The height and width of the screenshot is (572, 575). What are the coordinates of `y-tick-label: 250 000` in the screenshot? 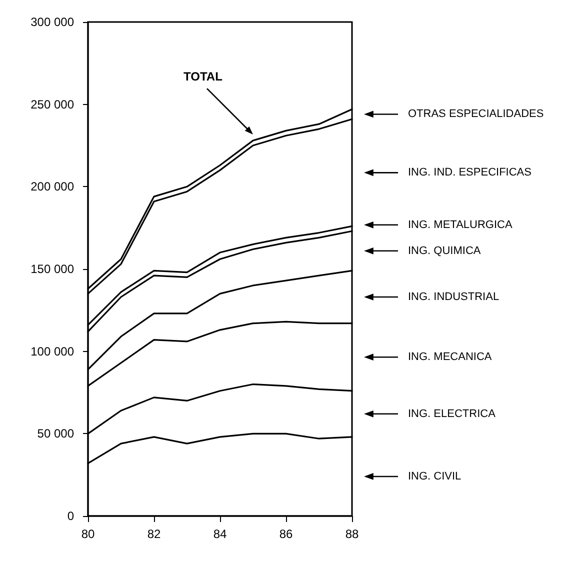 It's located at (52, 104).